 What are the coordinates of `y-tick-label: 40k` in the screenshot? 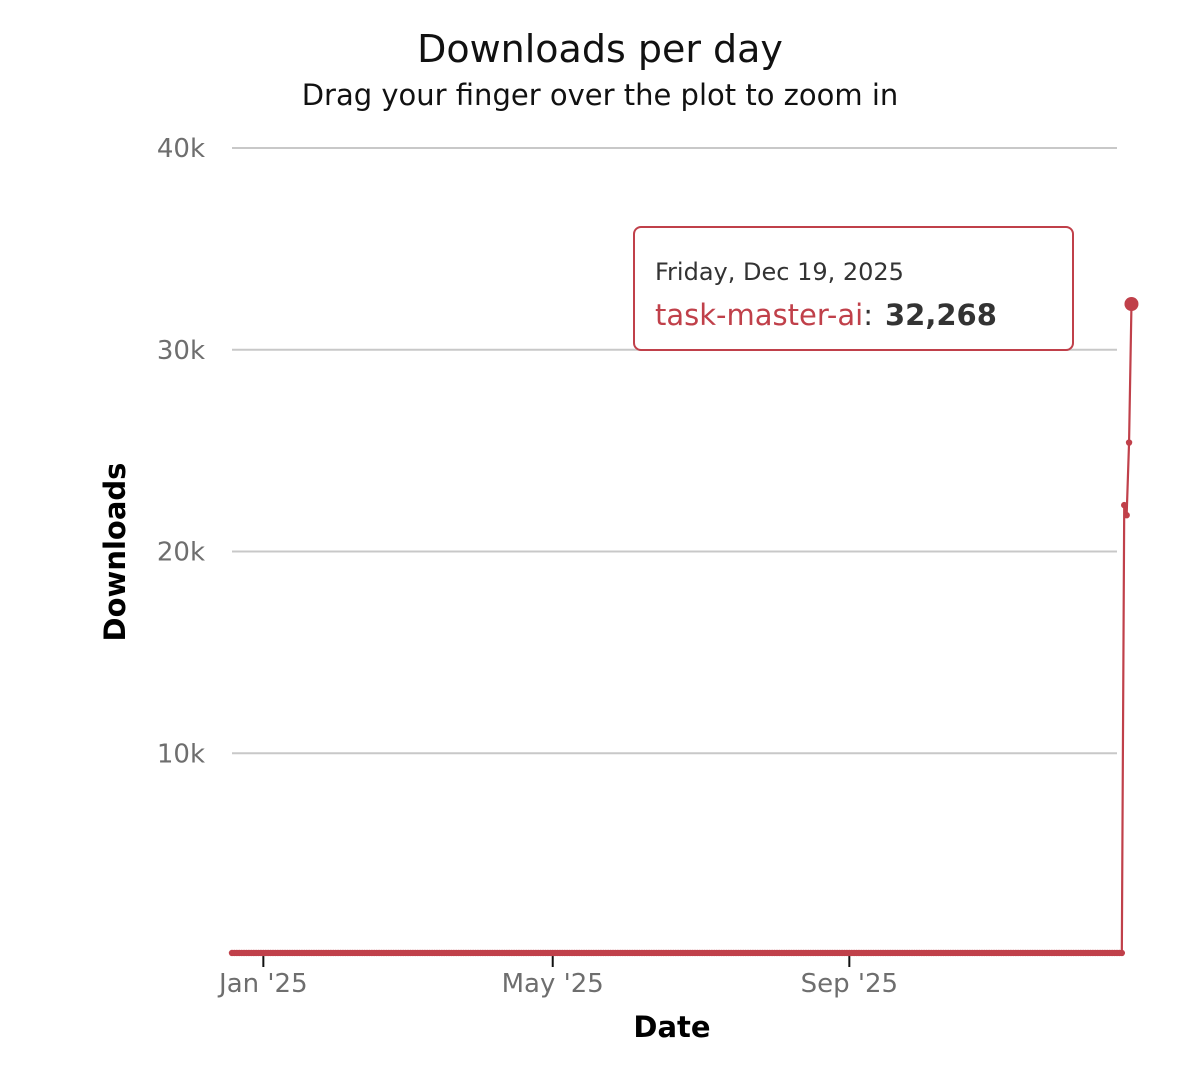 It's located at (181, 149).